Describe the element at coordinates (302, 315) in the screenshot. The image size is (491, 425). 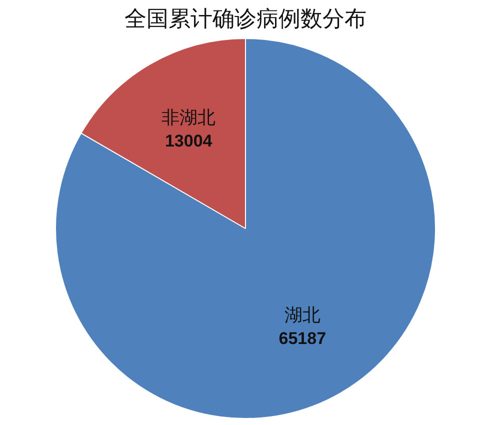
I see `slice-label: 湖北` at that location.